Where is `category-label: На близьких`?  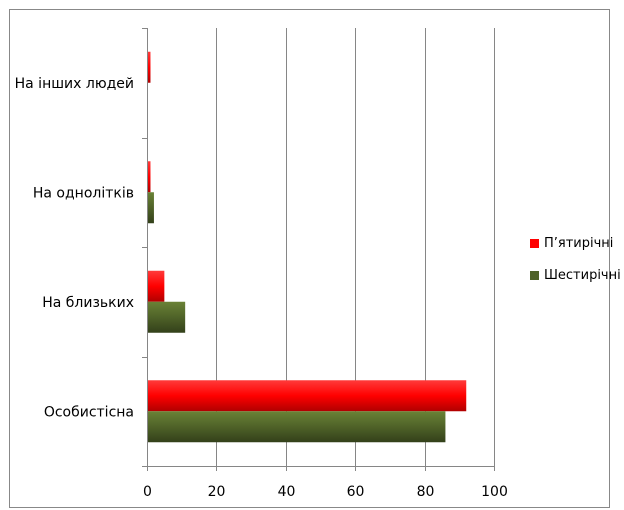
category-label: На близьких is located at coordinates (88, 303).